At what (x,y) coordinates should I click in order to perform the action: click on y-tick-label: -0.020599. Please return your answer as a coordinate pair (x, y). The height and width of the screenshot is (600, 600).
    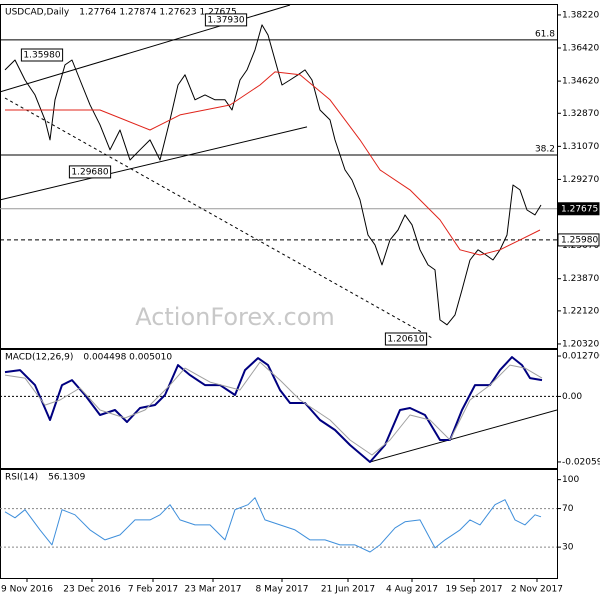
    Looking at the image, I should click on (581, 462).